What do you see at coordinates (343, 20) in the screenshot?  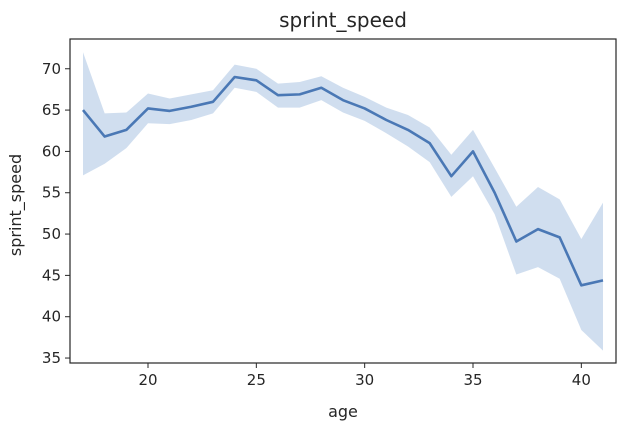 I see `chart-title: sprint_speed` at bounding box center [343, 20].